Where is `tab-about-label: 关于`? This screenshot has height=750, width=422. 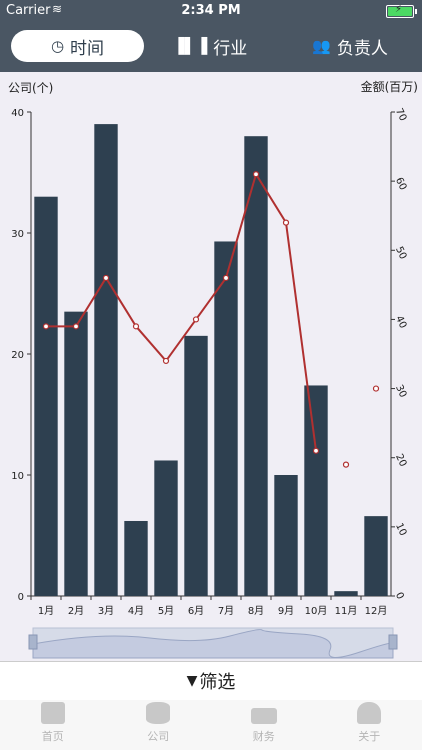
tab-about-label: 关于 is located at coordinates (369, 736).